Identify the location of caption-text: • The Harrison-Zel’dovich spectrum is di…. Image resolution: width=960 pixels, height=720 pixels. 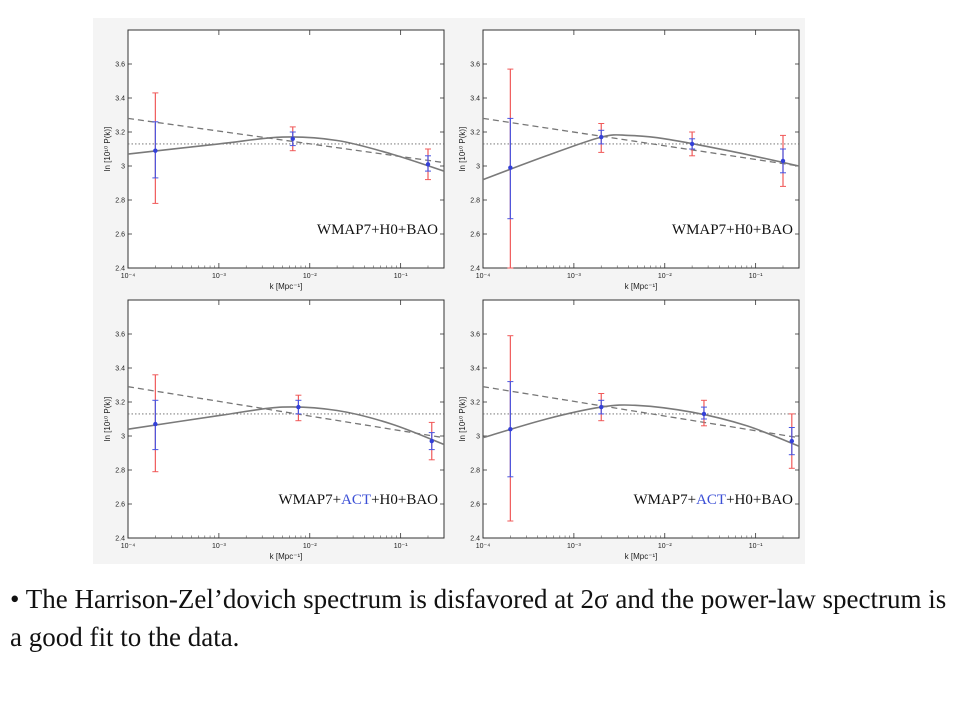
(480, 618).